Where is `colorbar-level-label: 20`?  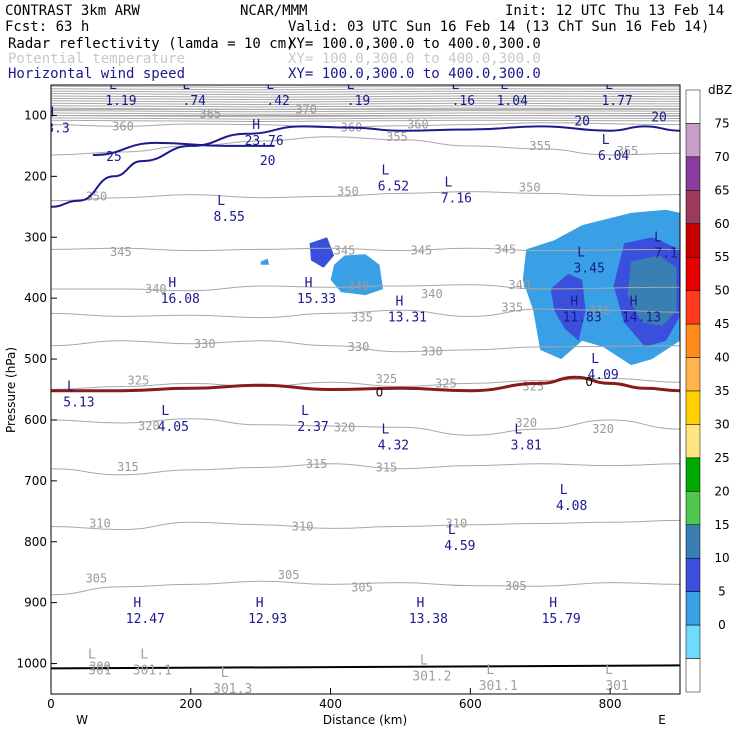
colorbar-level-label: 20 is located at coordinates (721, 491).